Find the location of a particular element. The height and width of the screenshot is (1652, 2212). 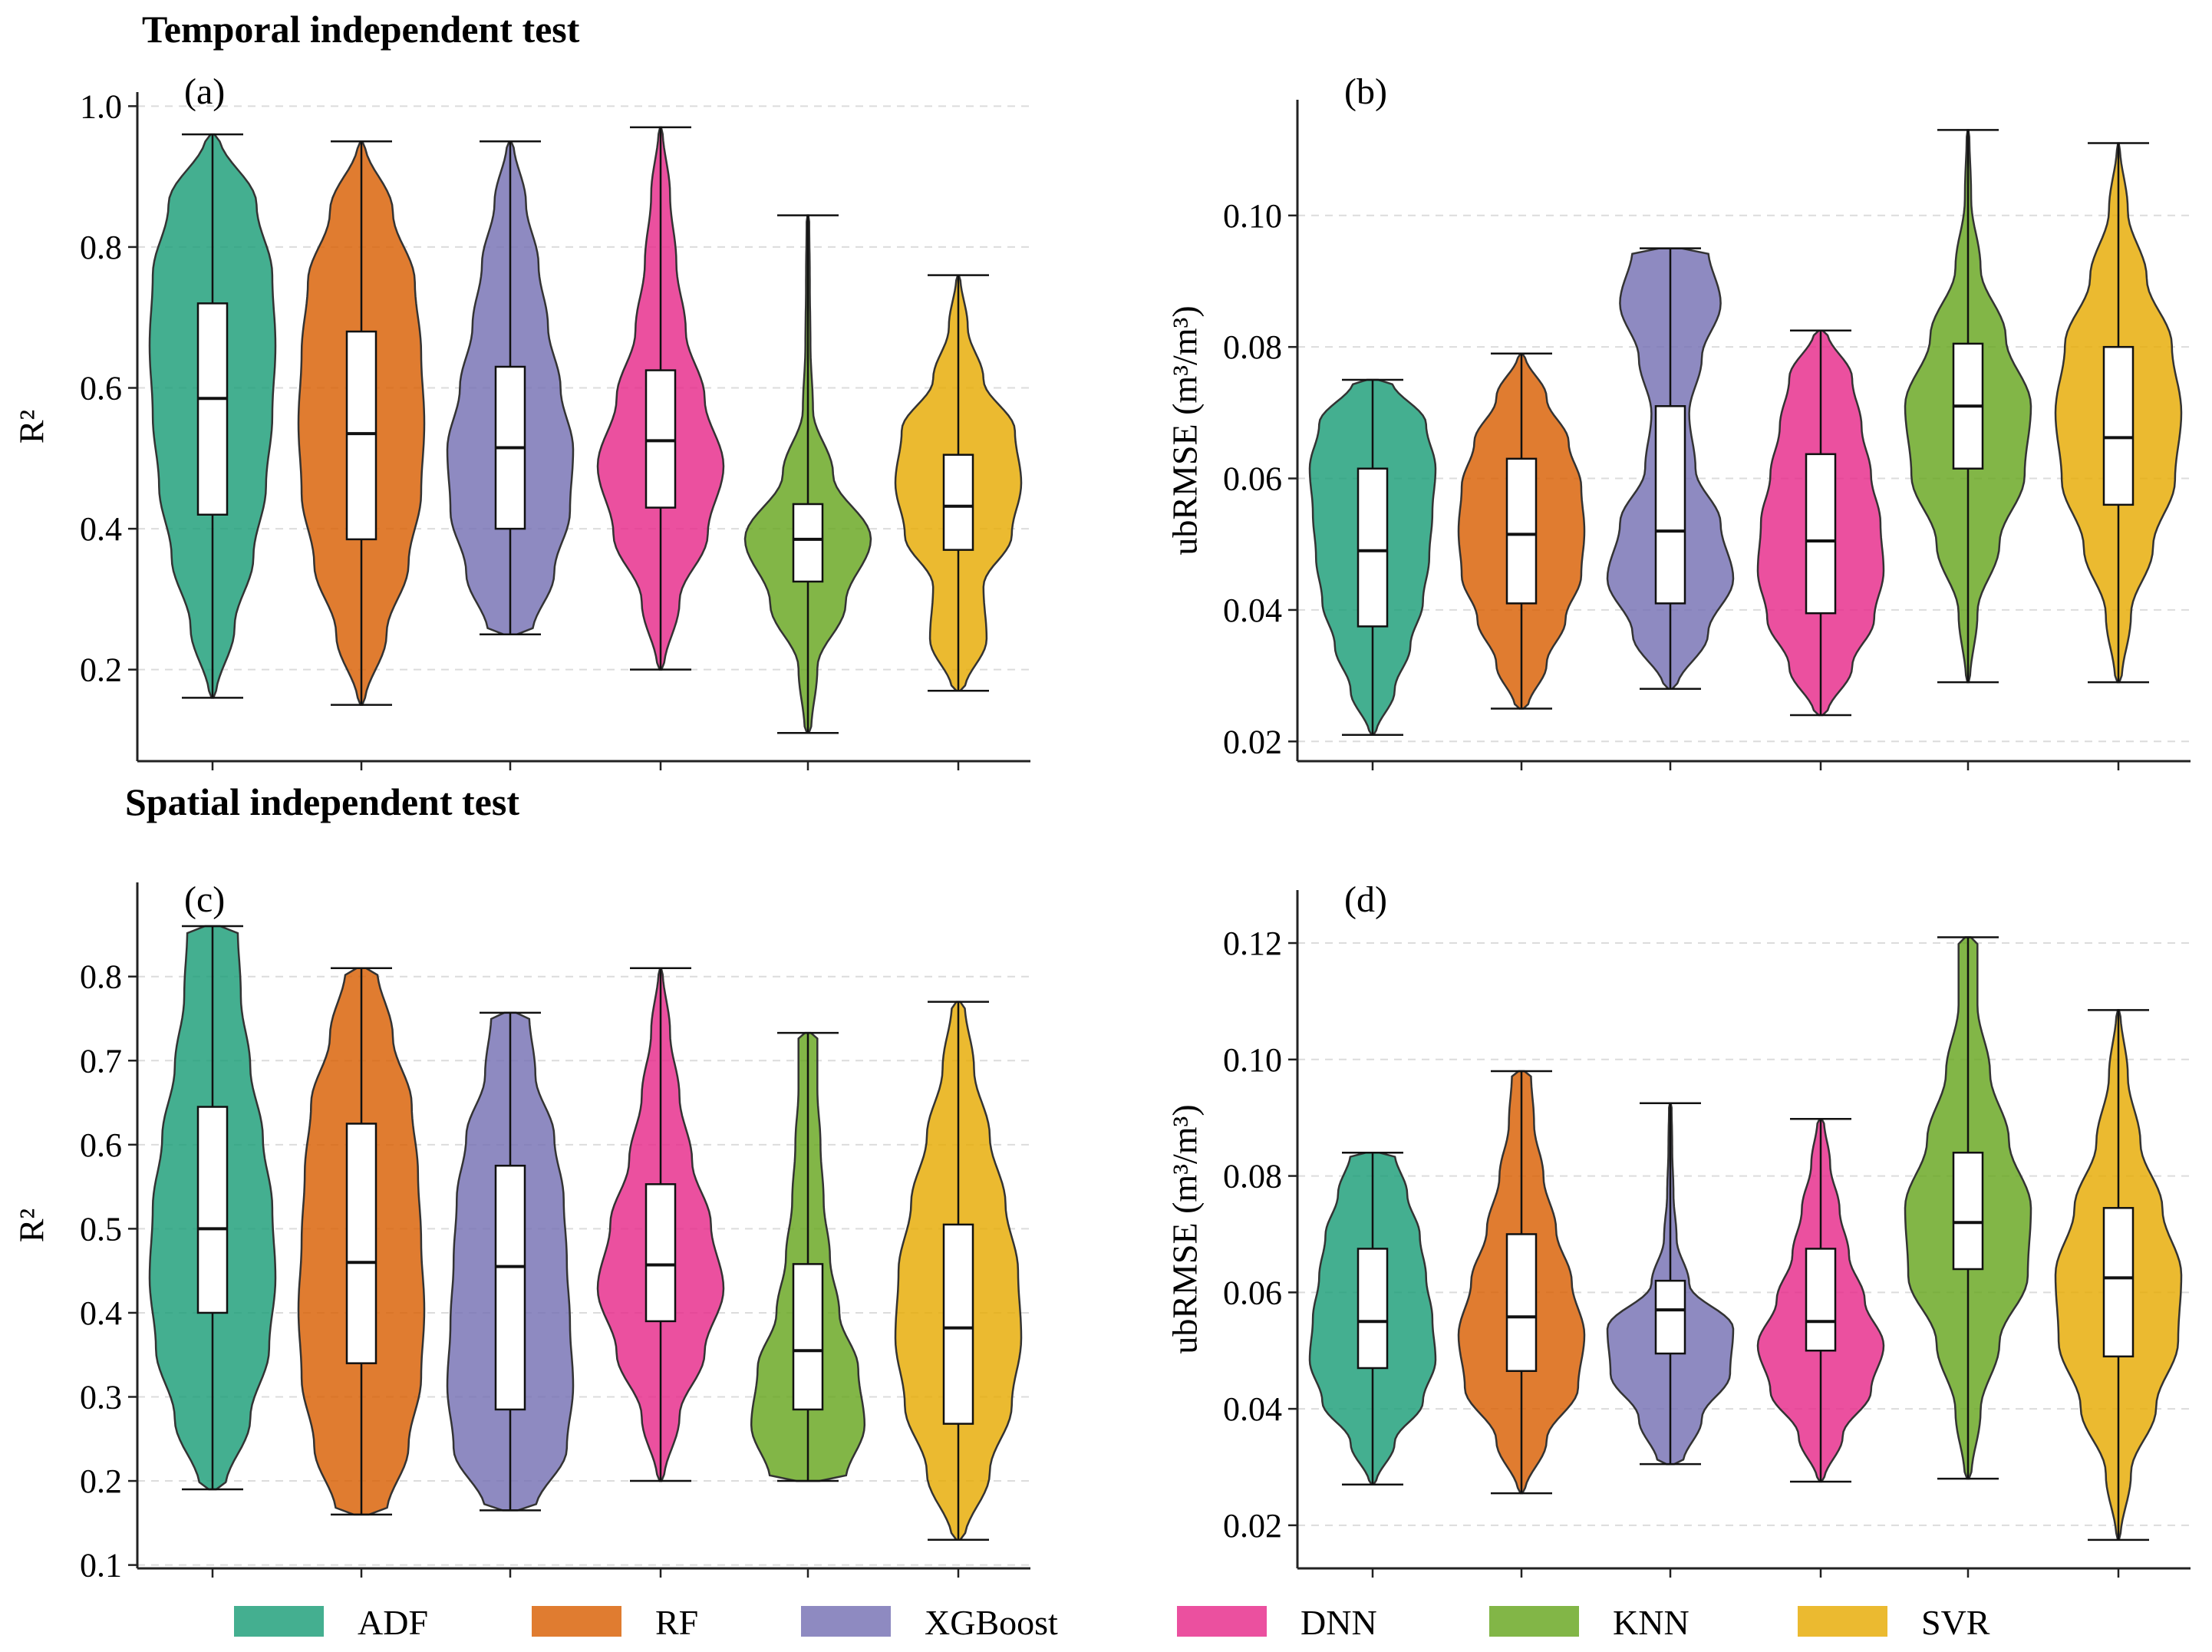

legend-label: ADF is located at coordinates (393, 1622).